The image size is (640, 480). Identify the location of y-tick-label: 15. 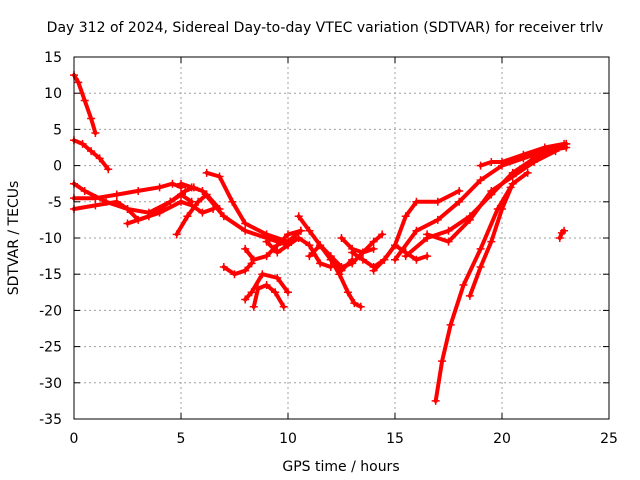
(53, 58).